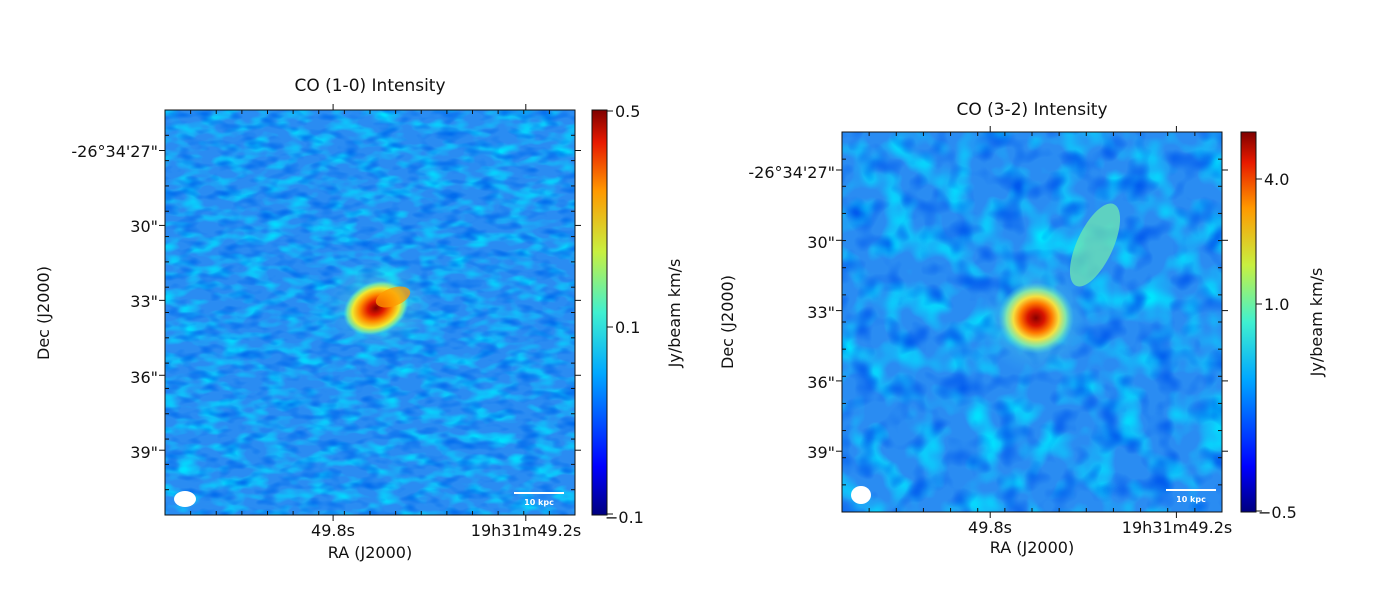  Describe the element at coordinates (1031, 110) in the screenshot. I see `panel-title: CO (3-2) Intensity` at that location.